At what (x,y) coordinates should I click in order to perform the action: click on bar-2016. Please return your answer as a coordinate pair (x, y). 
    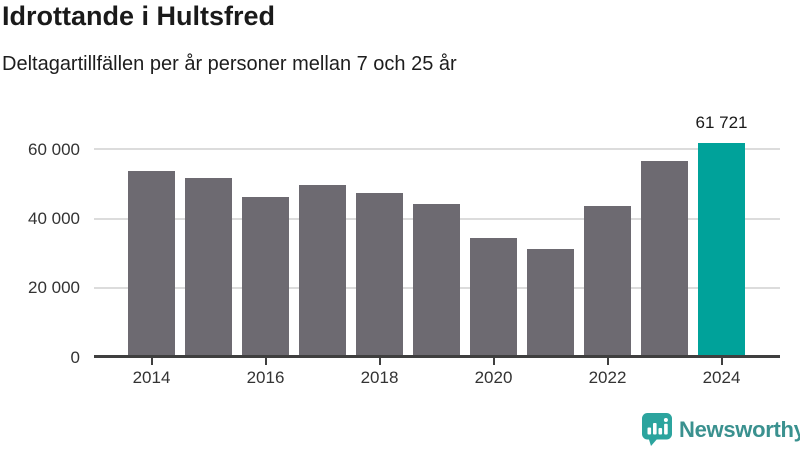
    Looking at the image, I should click on (265, 277).